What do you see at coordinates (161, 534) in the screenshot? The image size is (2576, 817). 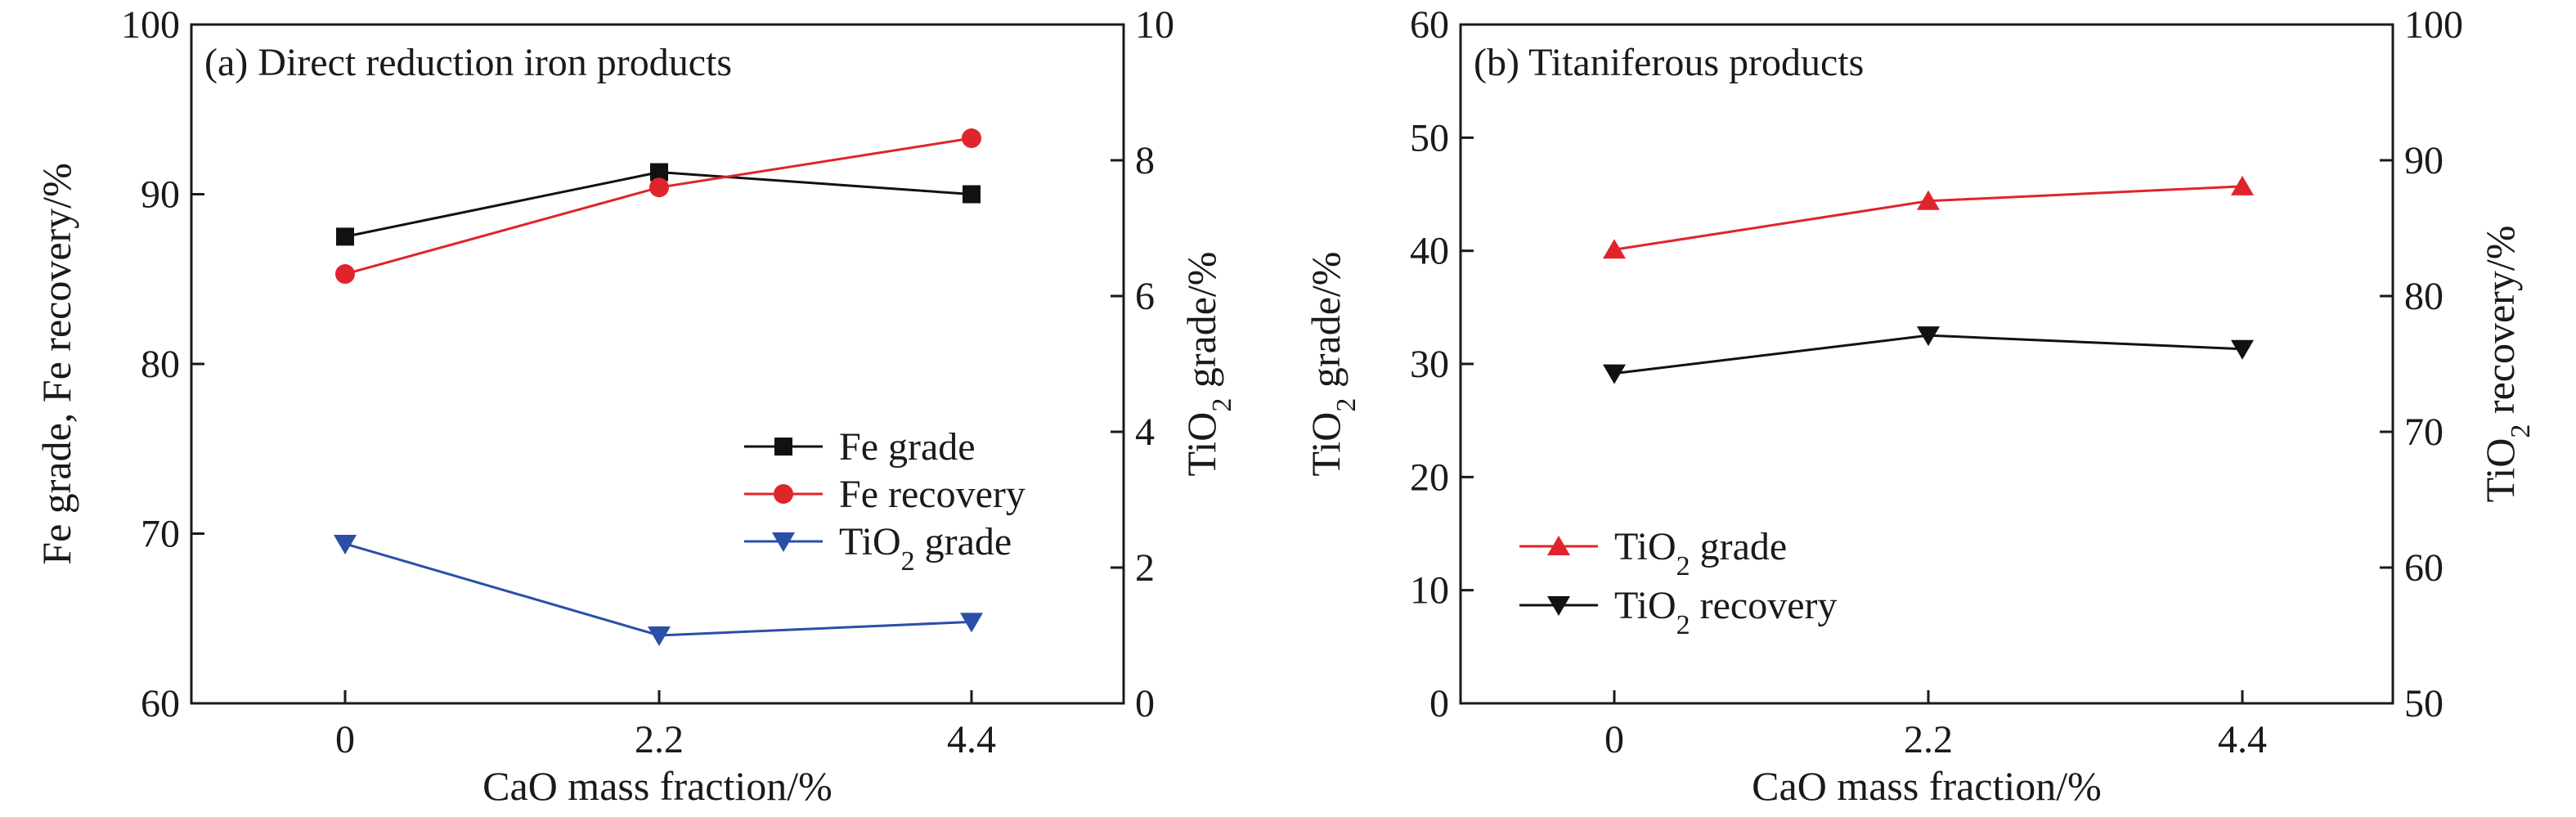 I see `panel-a-left-tick-label: 70` at bounding box center [161, 534].